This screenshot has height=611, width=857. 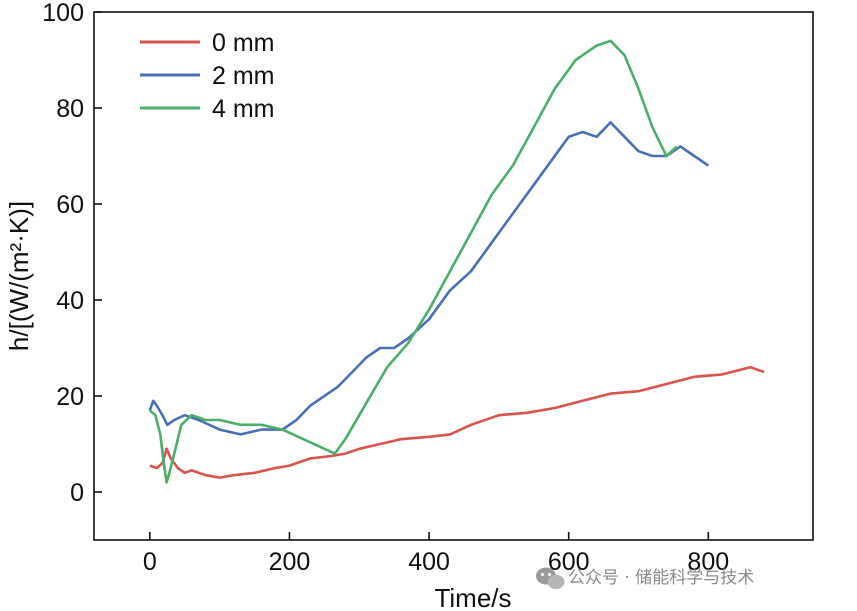 What do you see at coordinates (661, 578) in the screenshot?
I see `watermark-text: 公众号 · 储能科学与技术` at bounding box center [661, 578].